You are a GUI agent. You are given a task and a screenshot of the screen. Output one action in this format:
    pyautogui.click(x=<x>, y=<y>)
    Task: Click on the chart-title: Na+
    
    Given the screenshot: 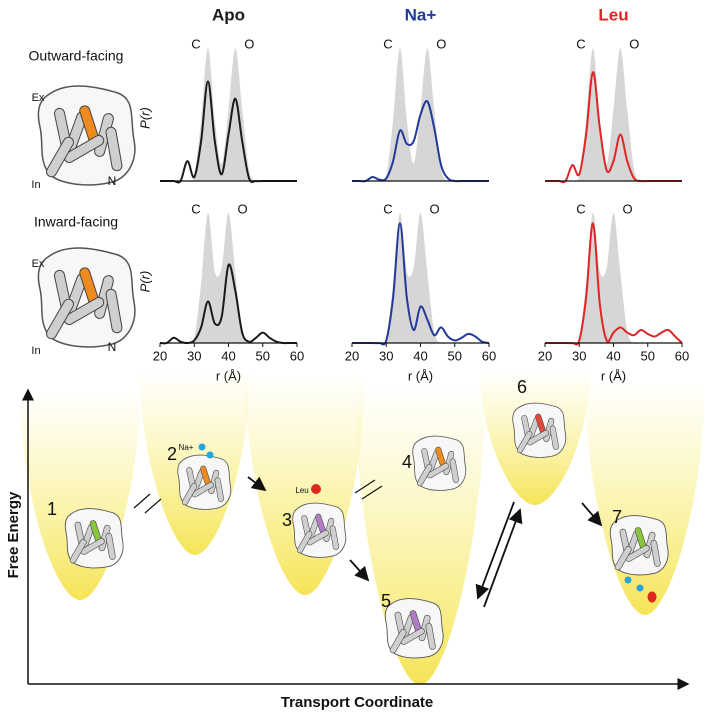 What is the action you would take?
    pyautogui.click(x=421, y=14)
    